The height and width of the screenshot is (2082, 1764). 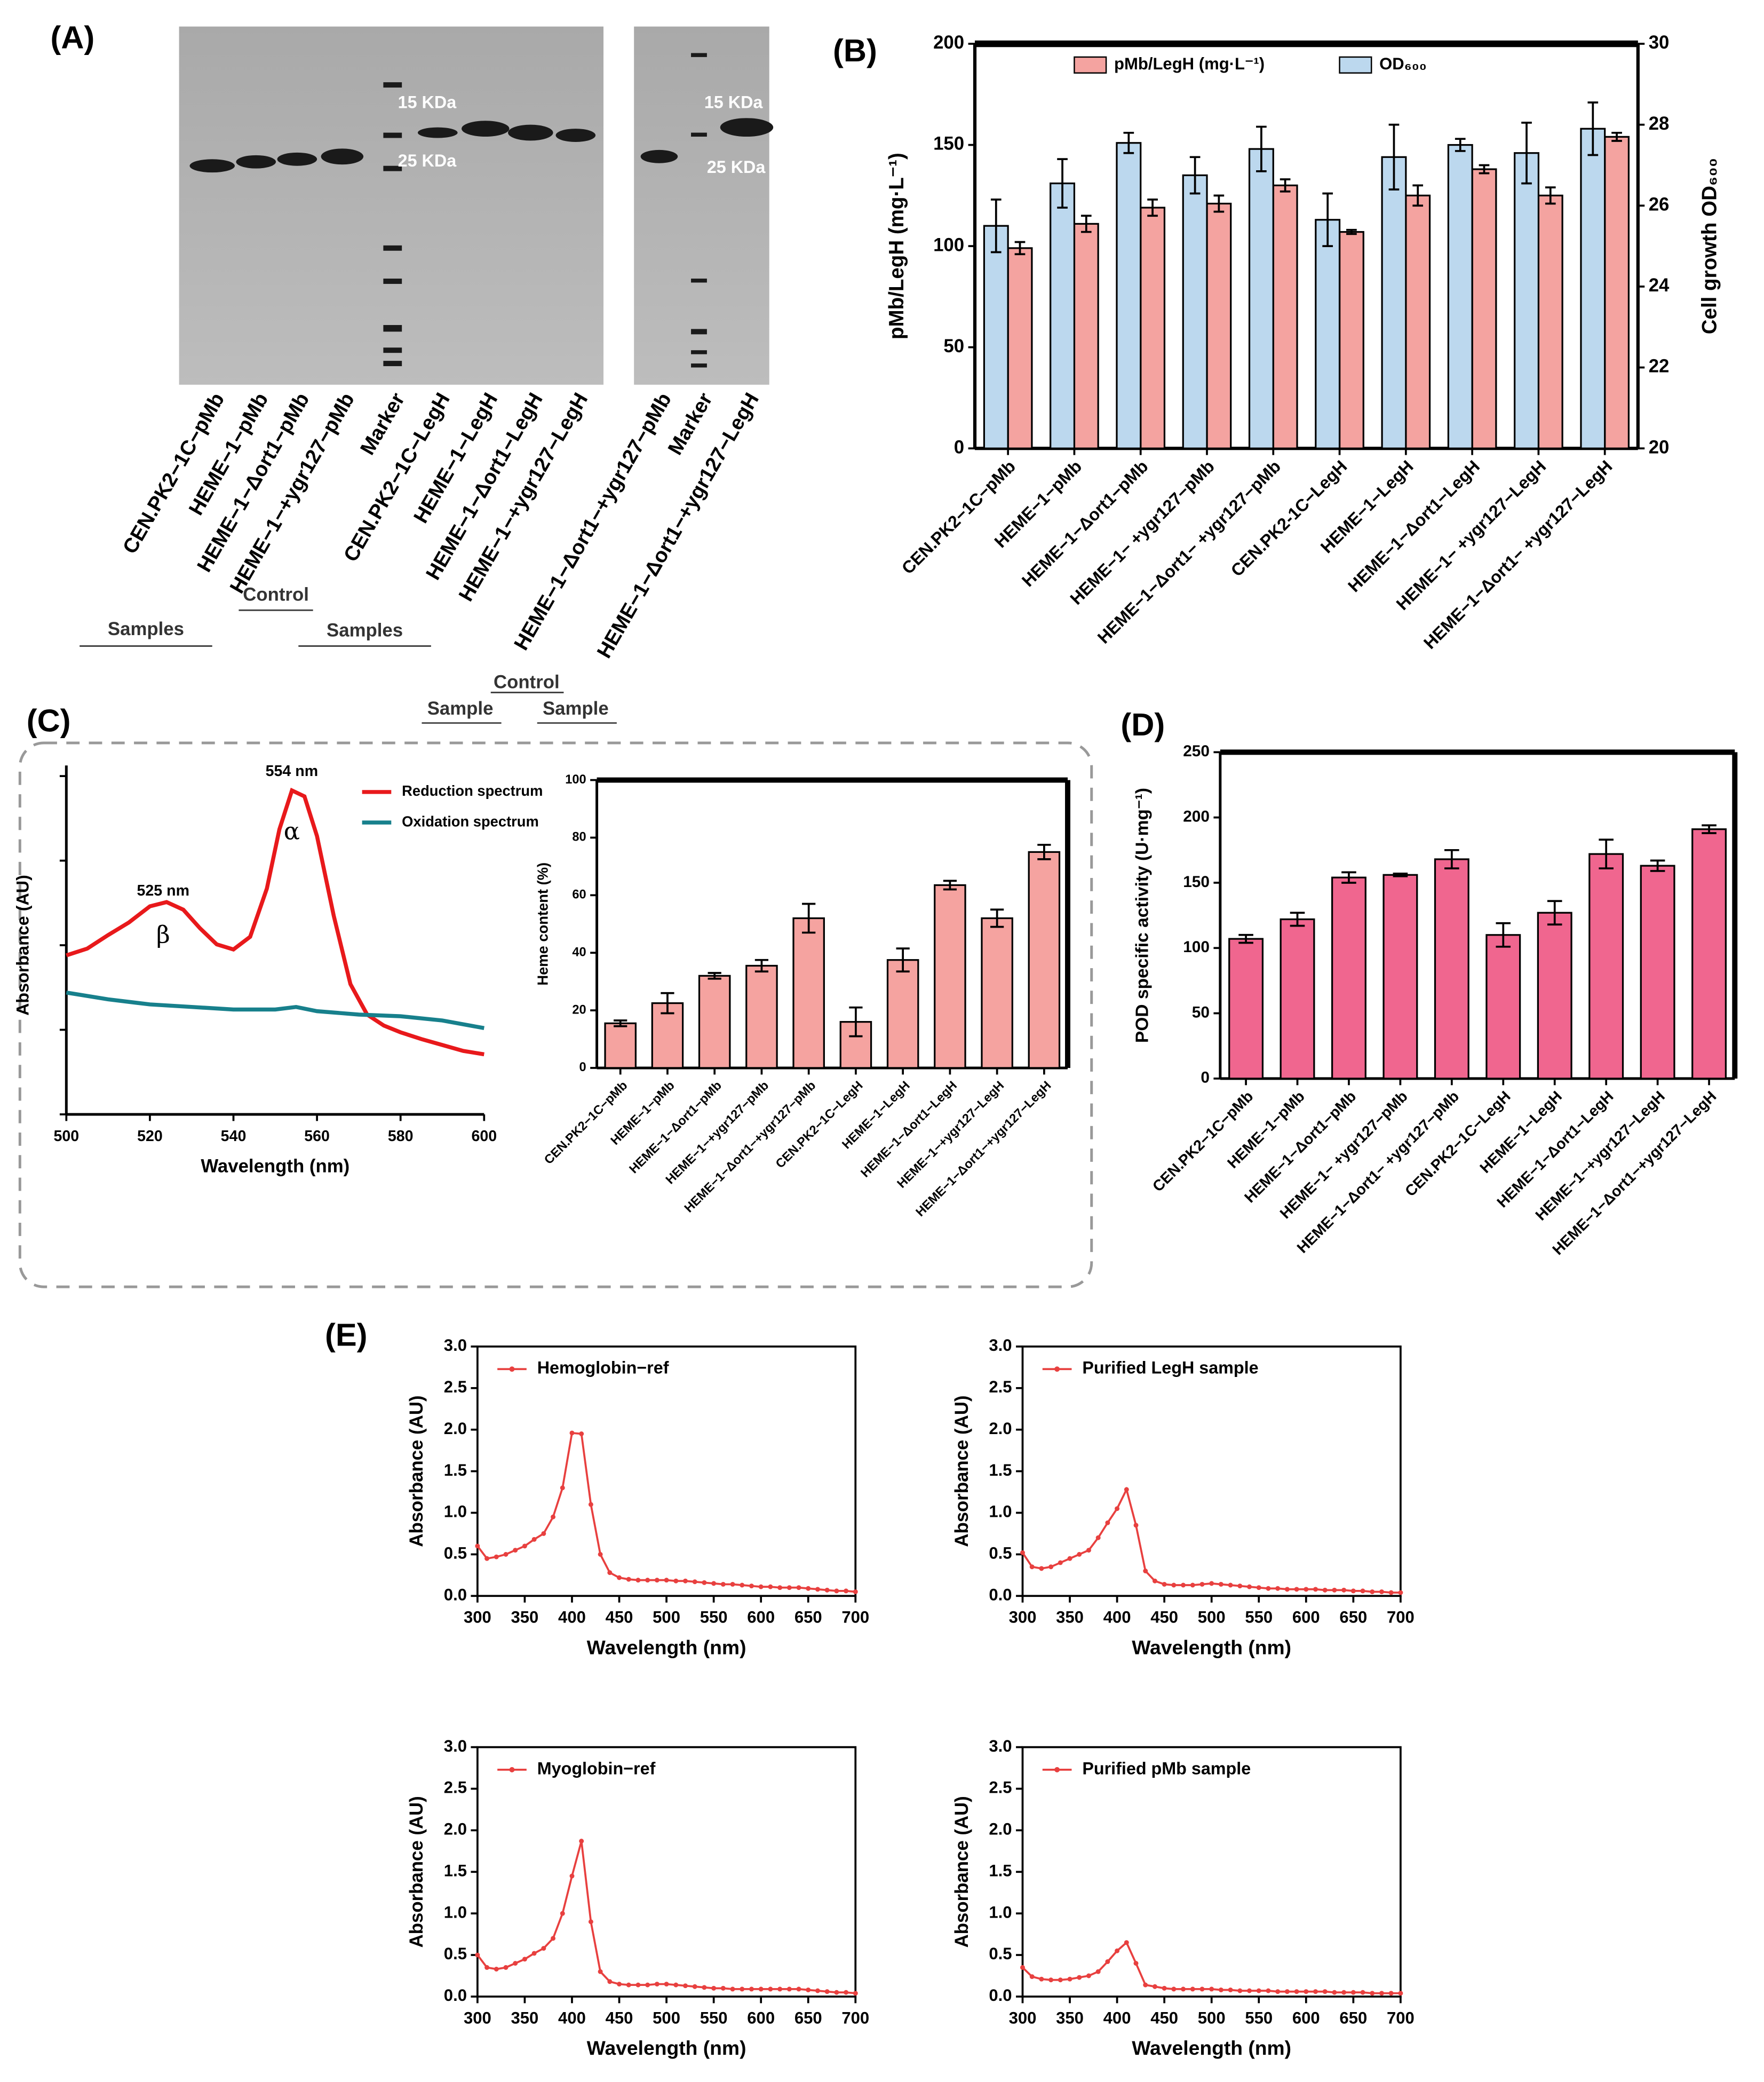 What do you see at coordinates (1000, 1746) in the screenshot?
I see `y-tick-label: 3.0` at bounding box center [1000, 1746].